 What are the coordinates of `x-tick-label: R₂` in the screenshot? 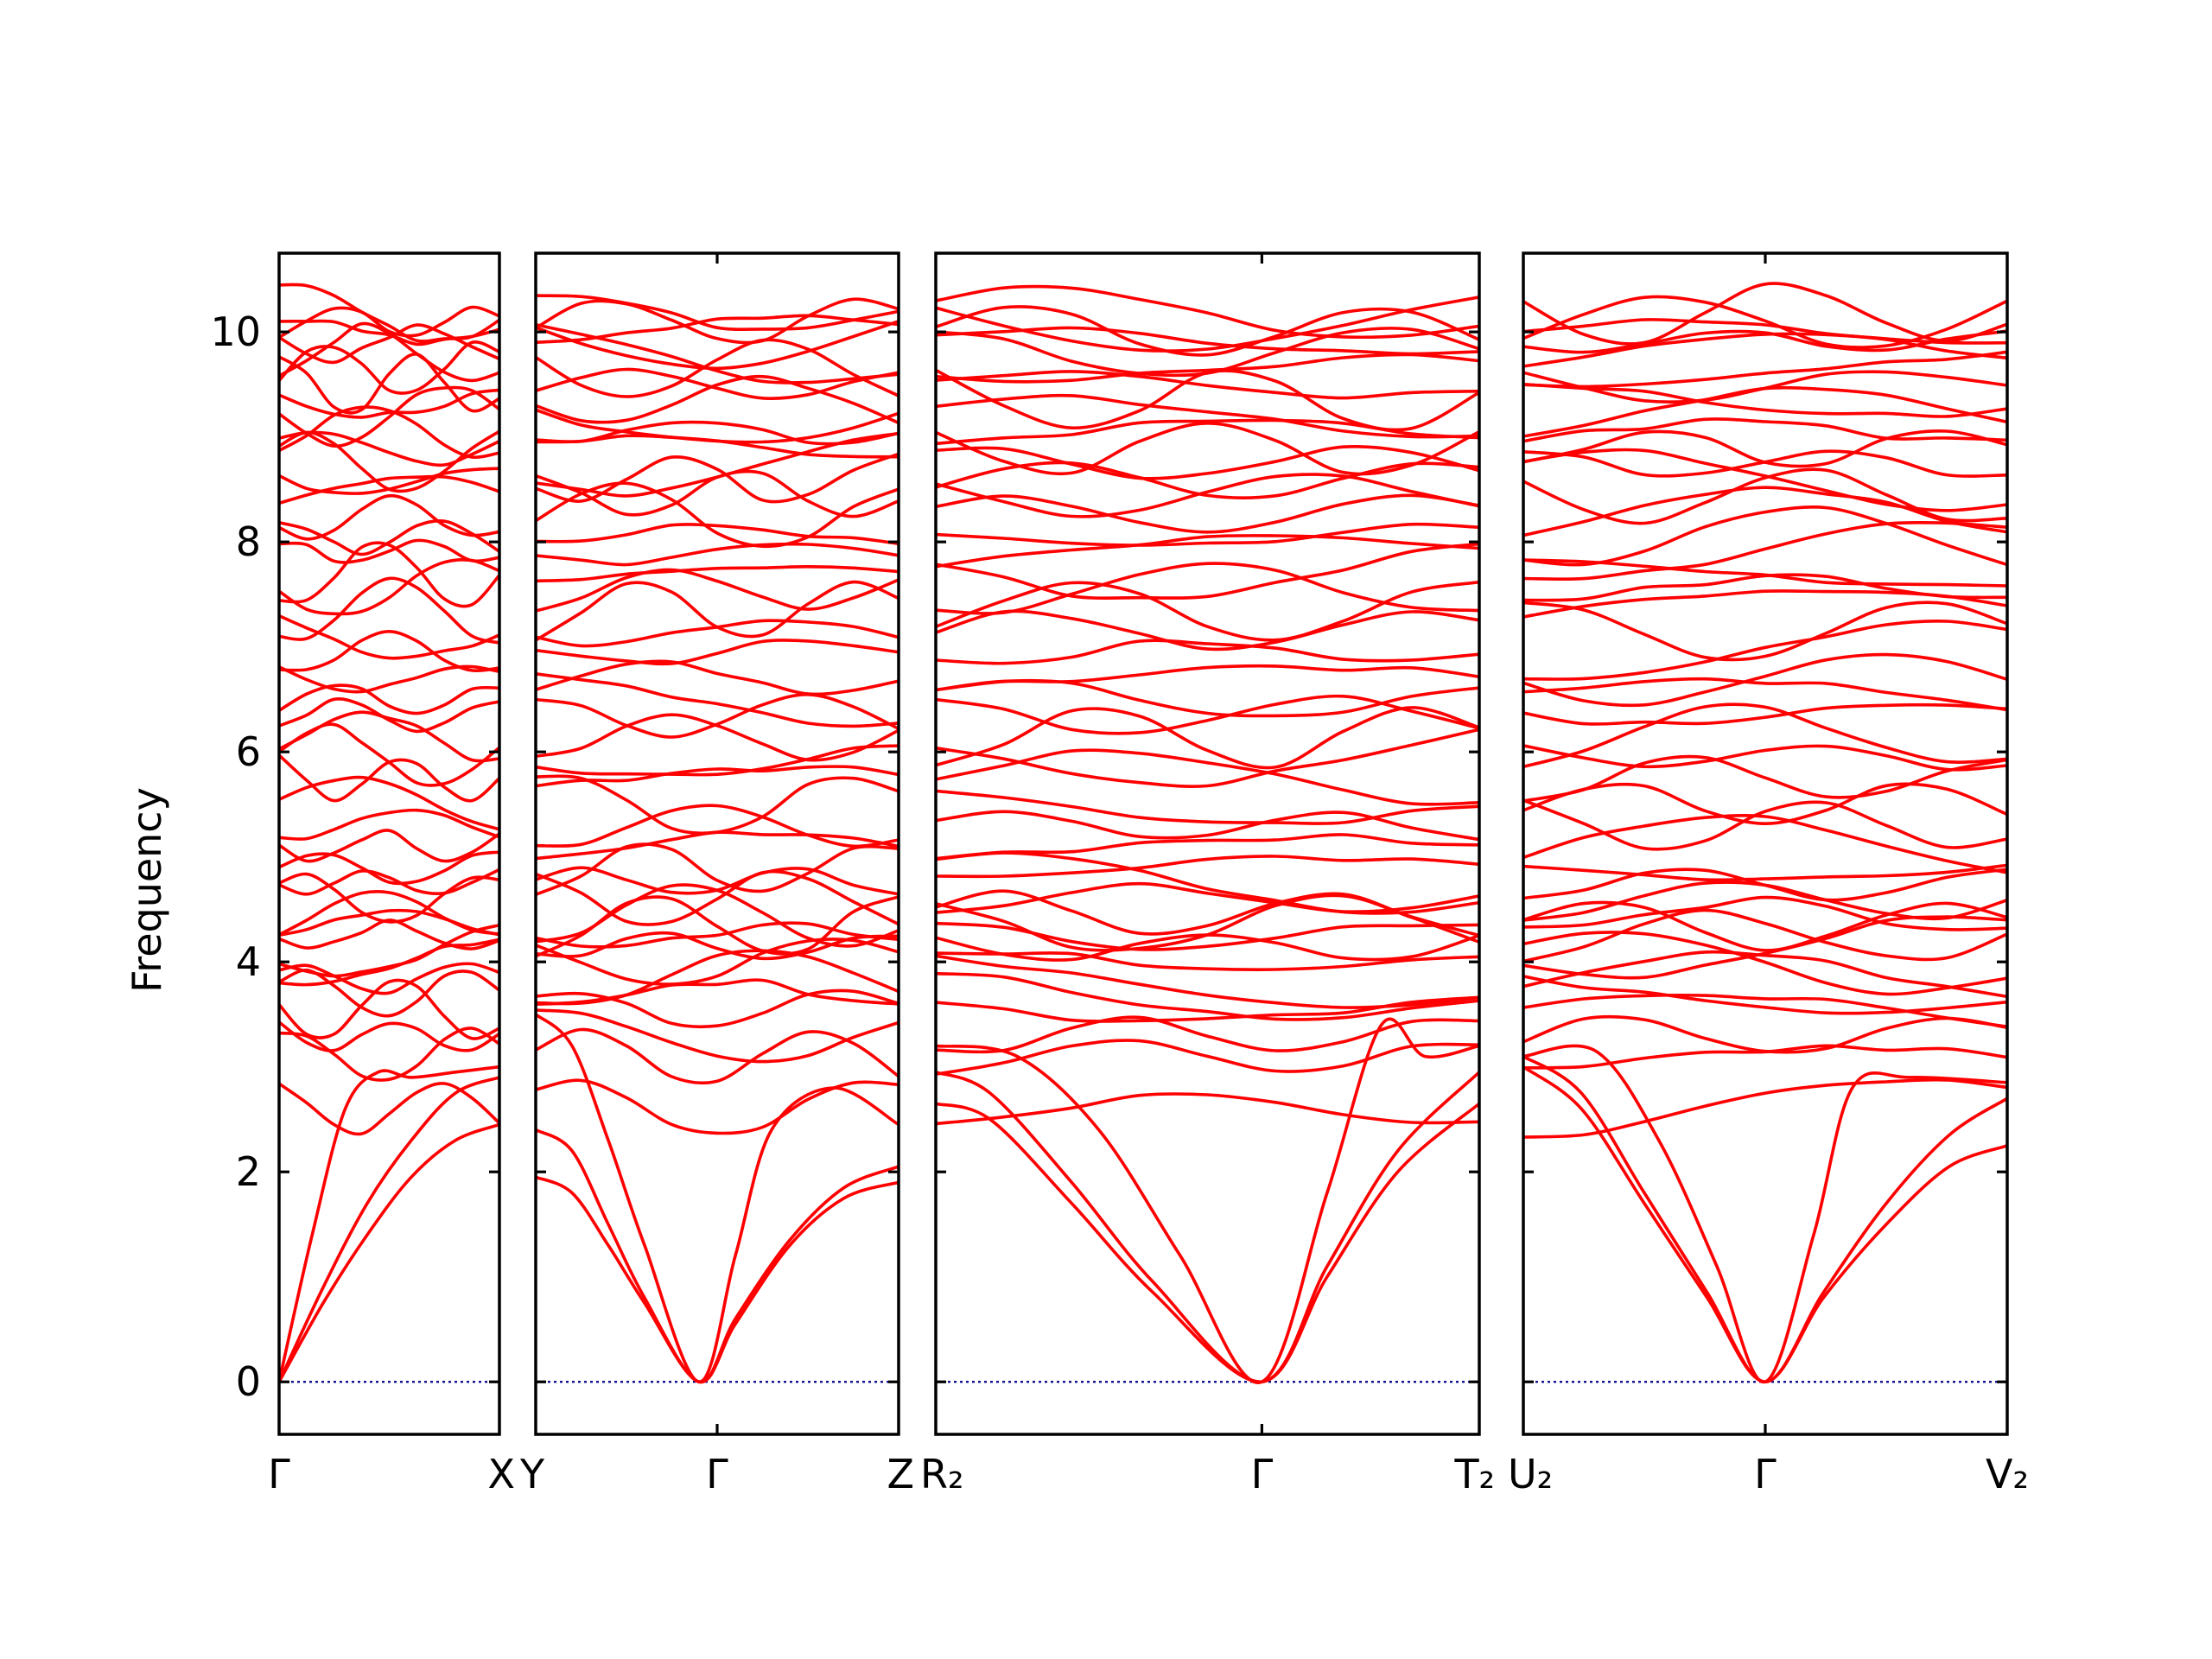 It's located at (941, 1474).